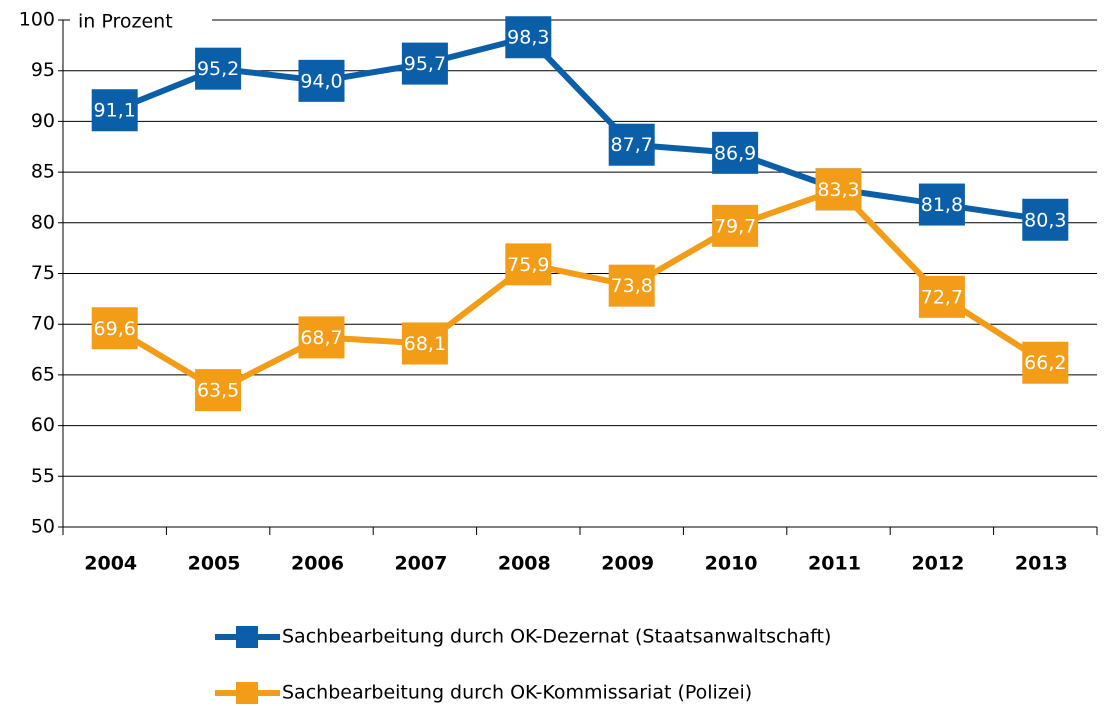 This screenshot has height=706, width=1107. Describe the element at coordinates (1041, 564) in the screenshot. I see `x-tick-label: 2013` at that location.